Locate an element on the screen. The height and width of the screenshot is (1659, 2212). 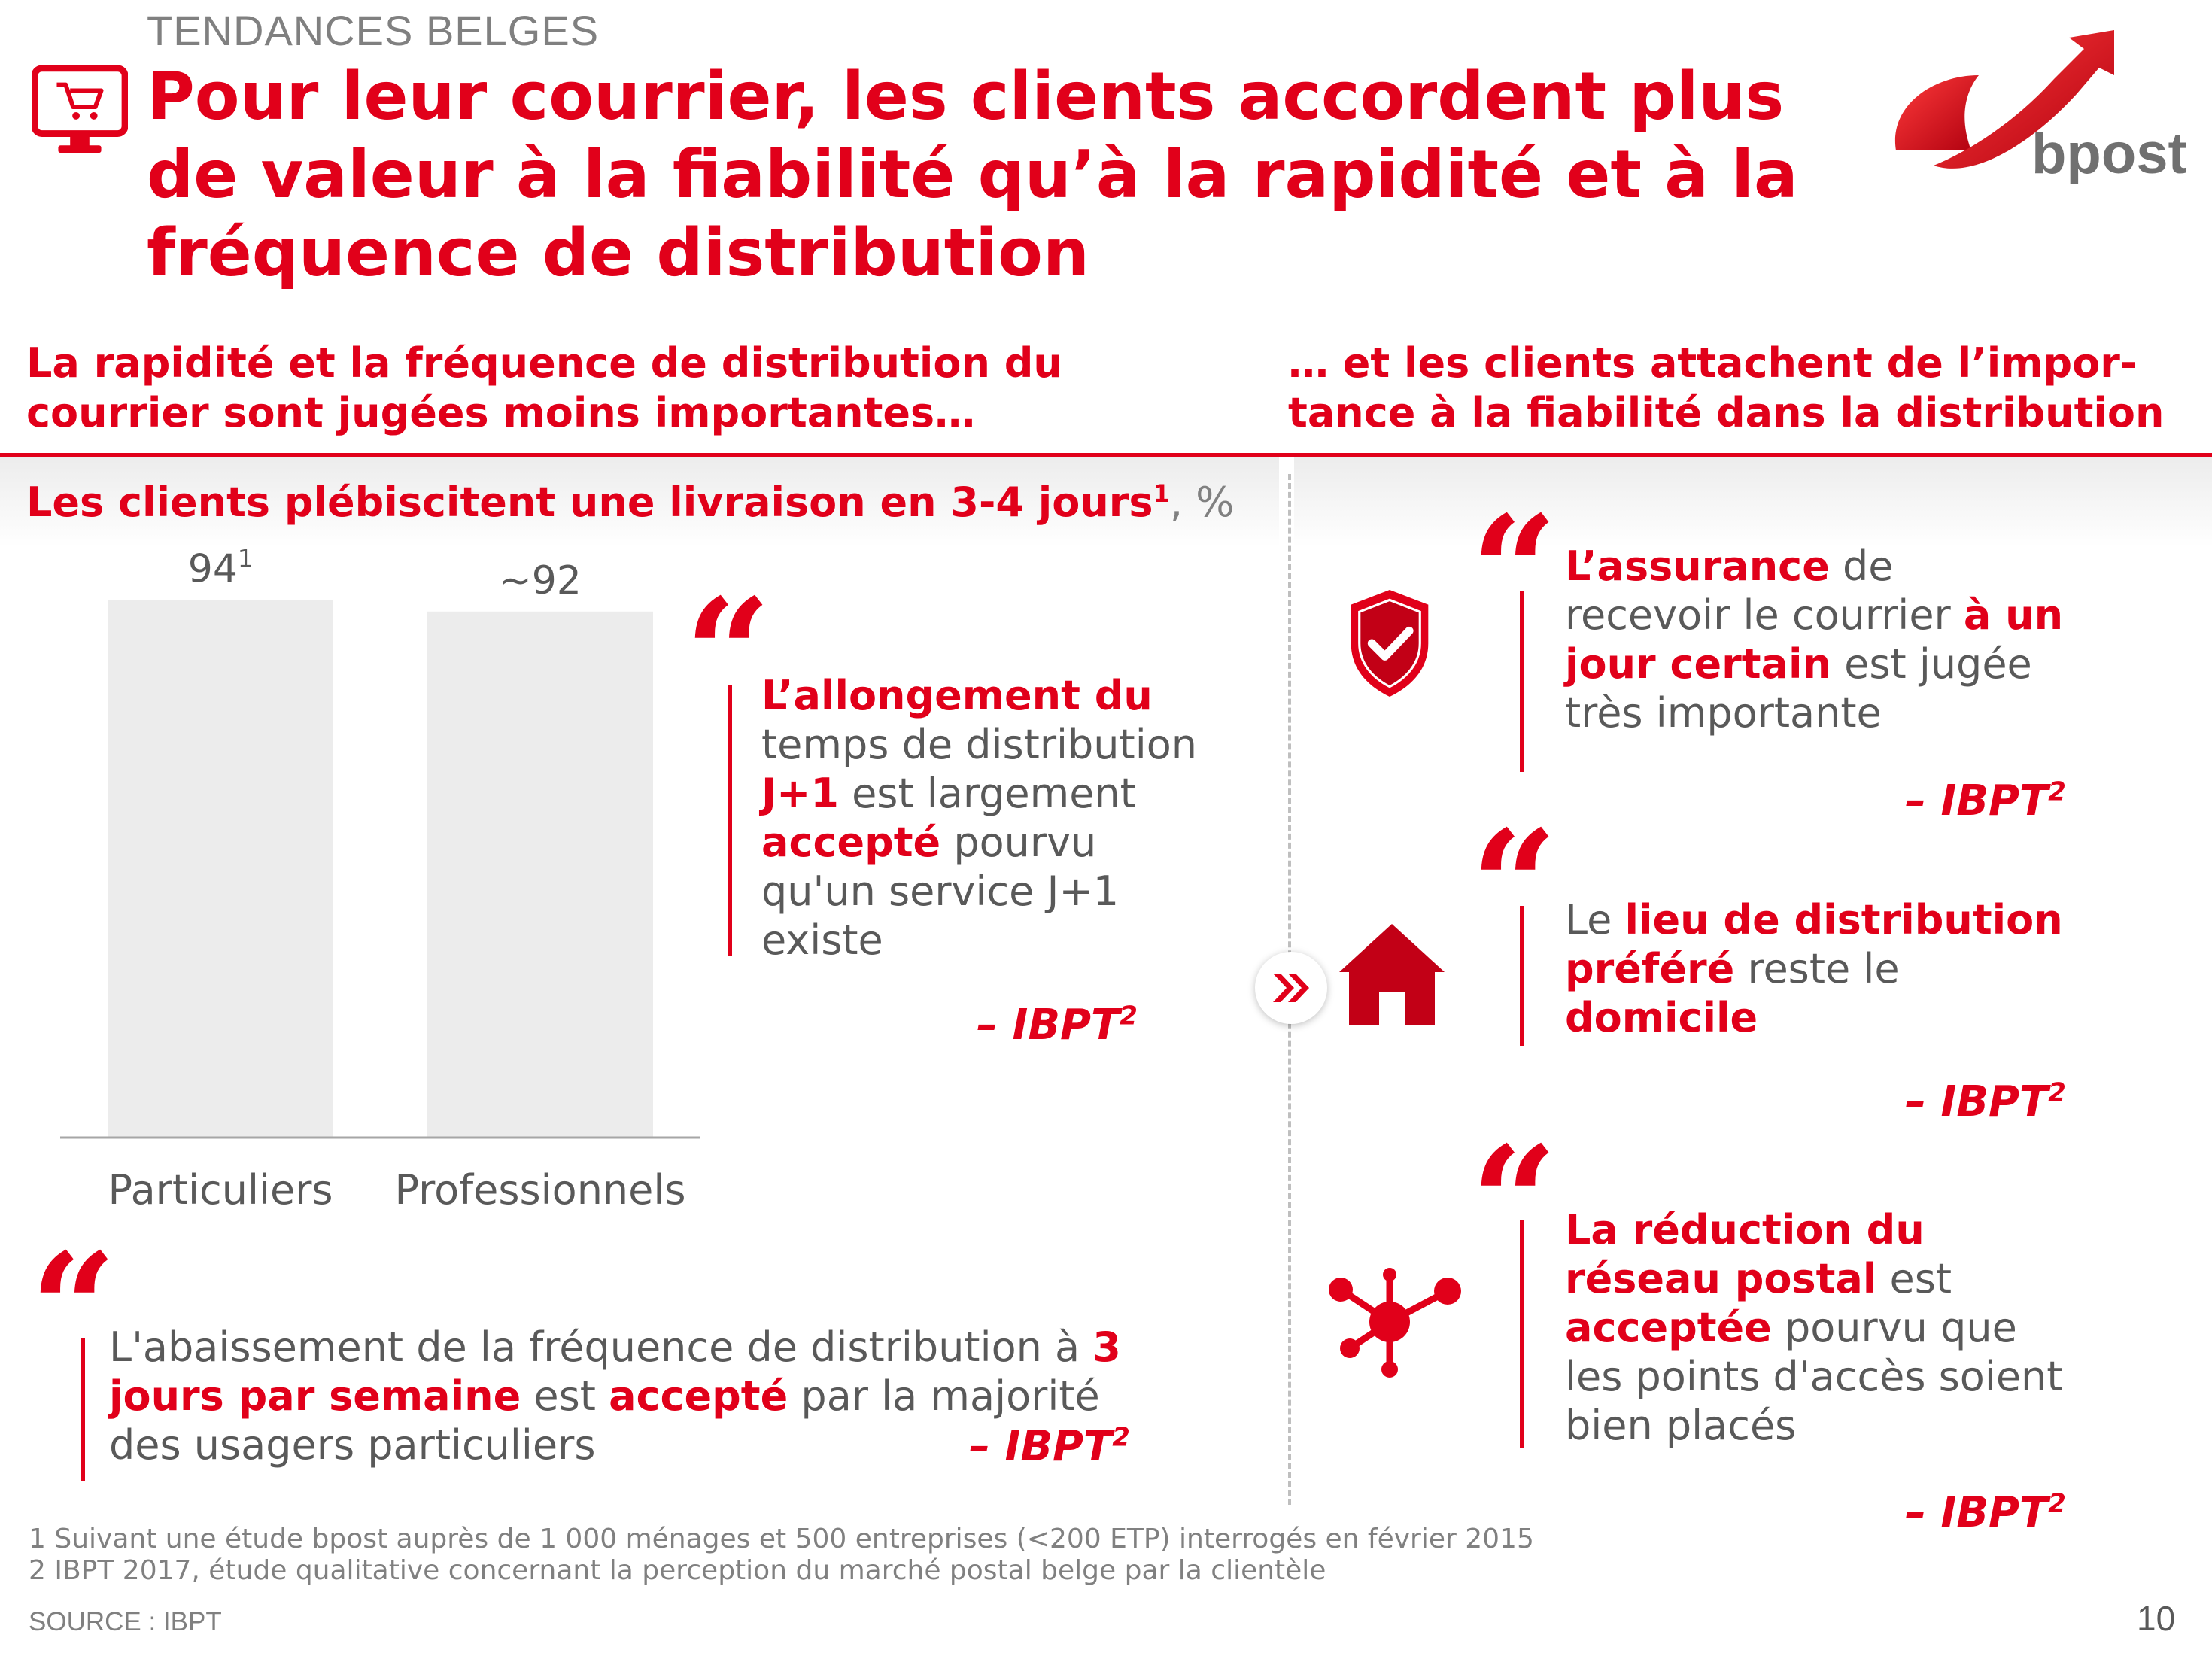
quote-fragment: les points d'accès soient is located at coordinates (1814, 1376).